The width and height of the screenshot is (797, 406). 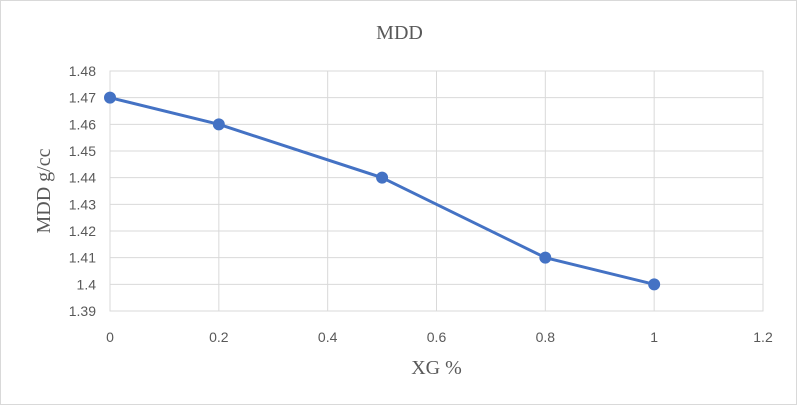 I want to click on y-tick-label: 1.4, so click(x=87, y=284).